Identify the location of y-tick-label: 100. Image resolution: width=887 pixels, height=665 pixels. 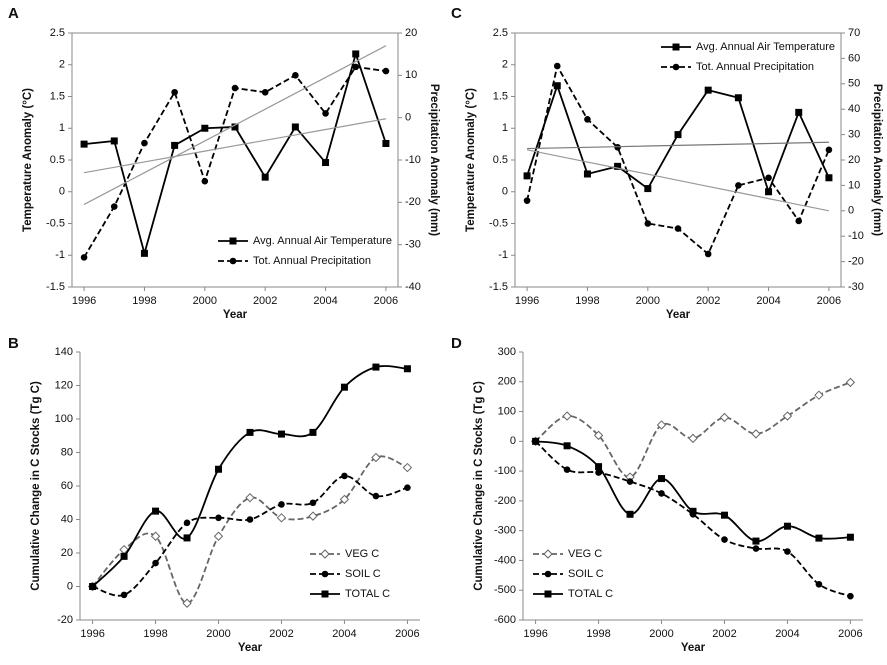
(64, 419).